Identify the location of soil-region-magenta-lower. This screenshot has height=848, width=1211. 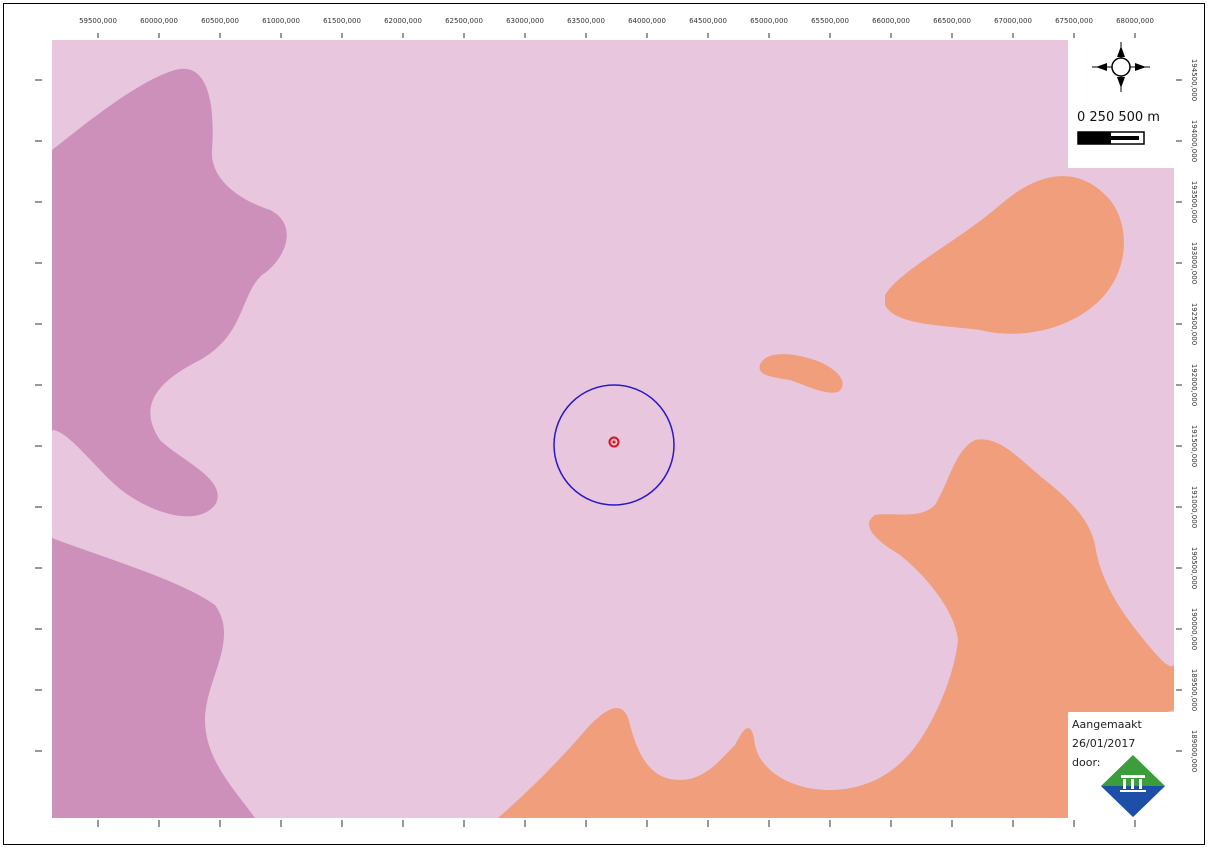
(153, 678).